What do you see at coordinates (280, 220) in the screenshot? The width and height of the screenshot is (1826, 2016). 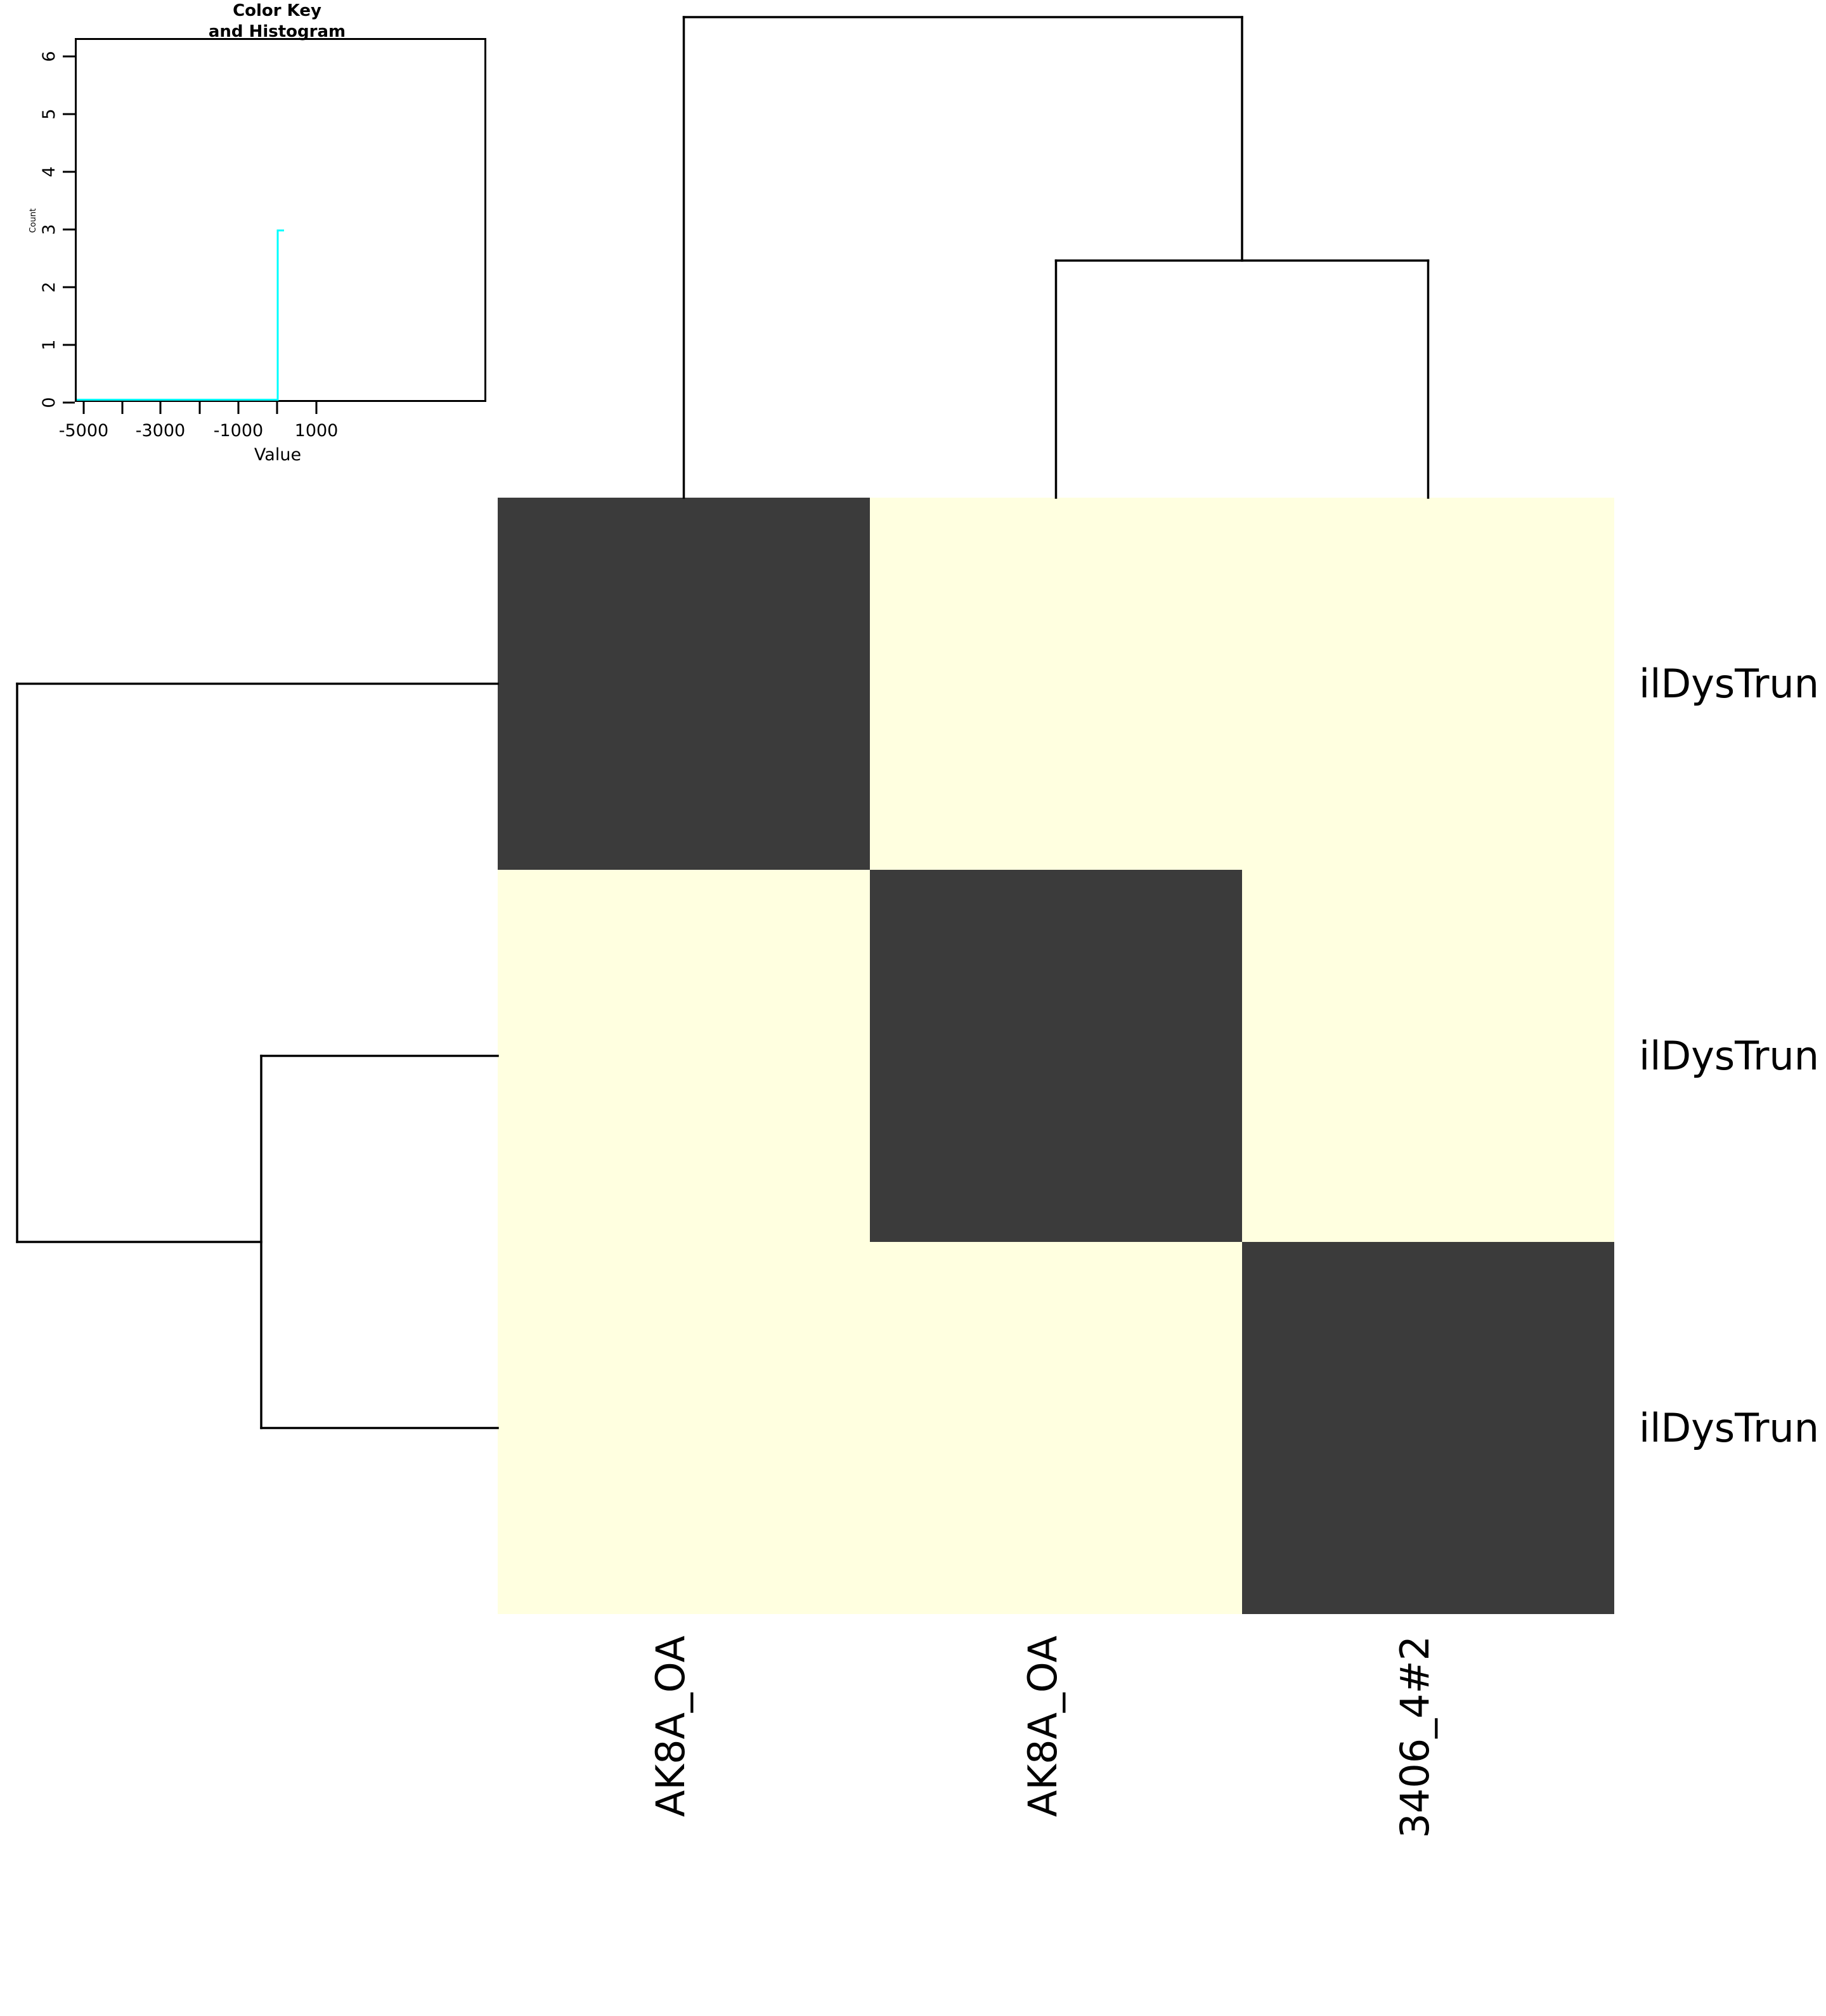 I see `color-key-box` at bounding box center [280, 220].